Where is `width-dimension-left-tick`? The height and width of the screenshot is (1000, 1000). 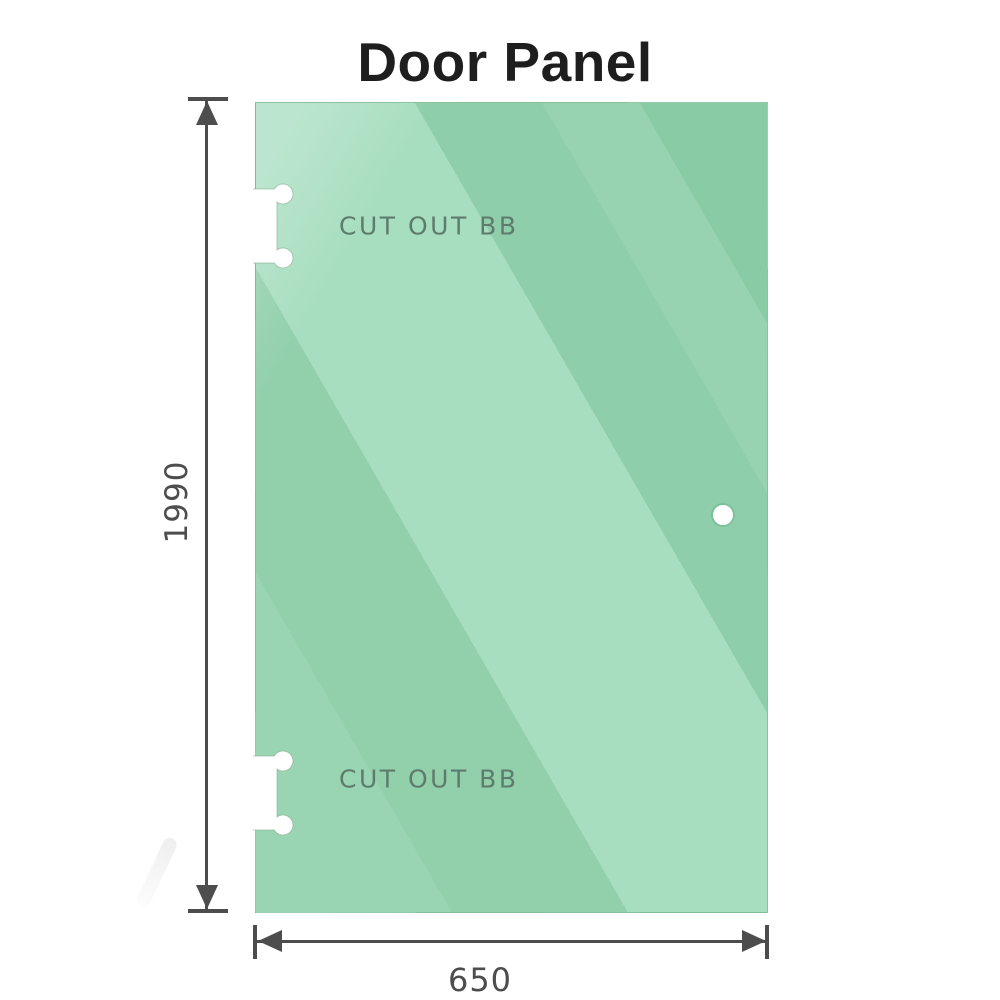
width-dimension-left-tick is located at coordinates (255, 942).